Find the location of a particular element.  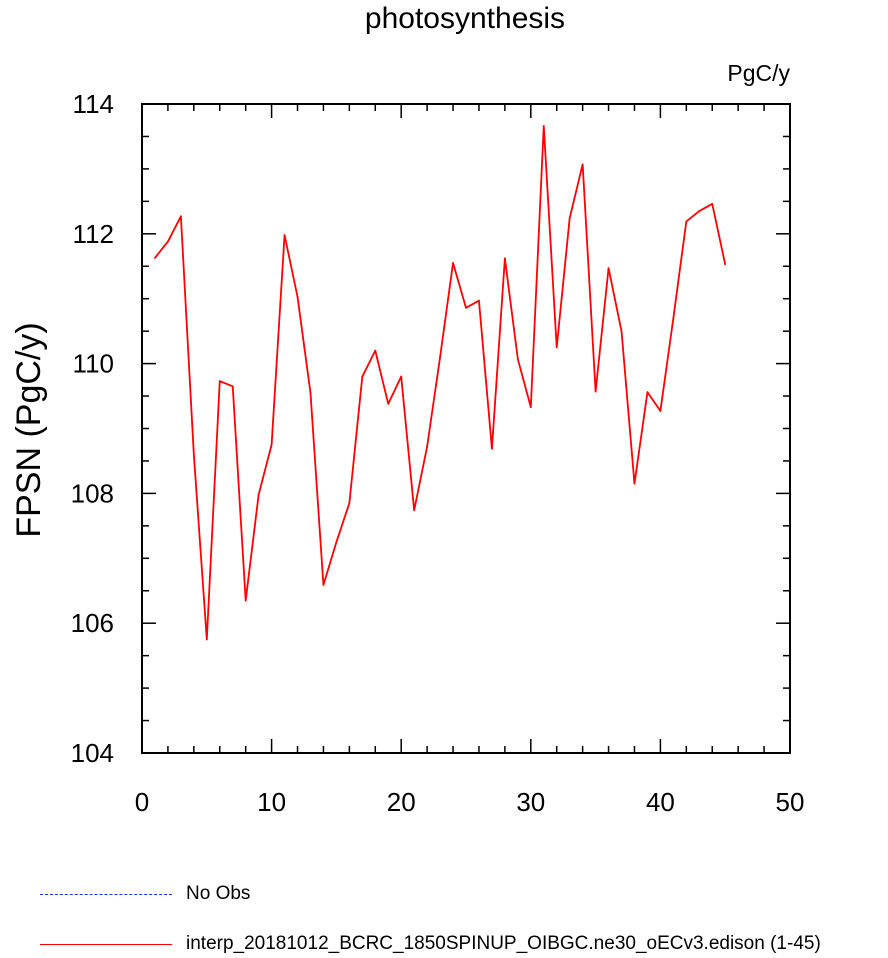

legend-item-no-obs: No Obs is located at coordinates (460, 895).